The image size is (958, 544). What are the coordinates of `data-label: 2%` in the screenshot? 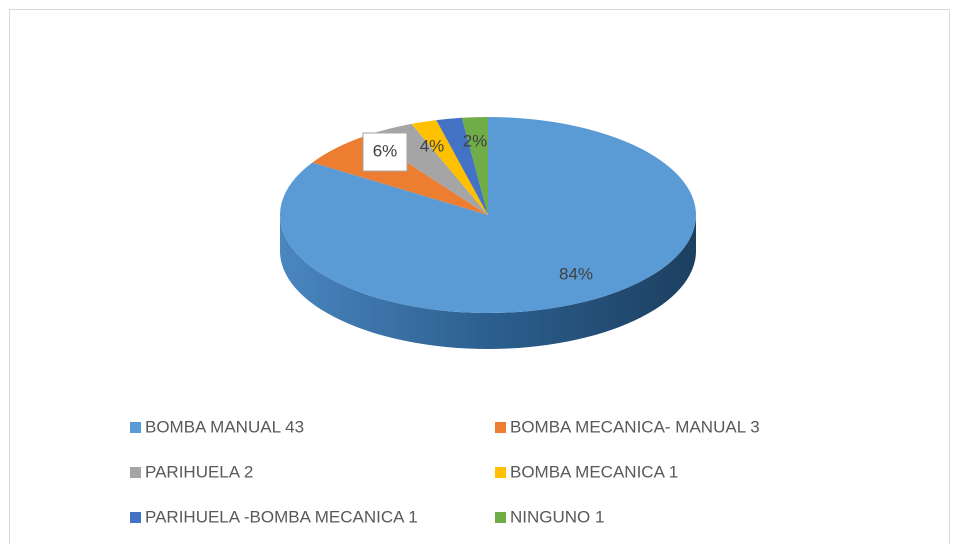 It's located at (475, 140).